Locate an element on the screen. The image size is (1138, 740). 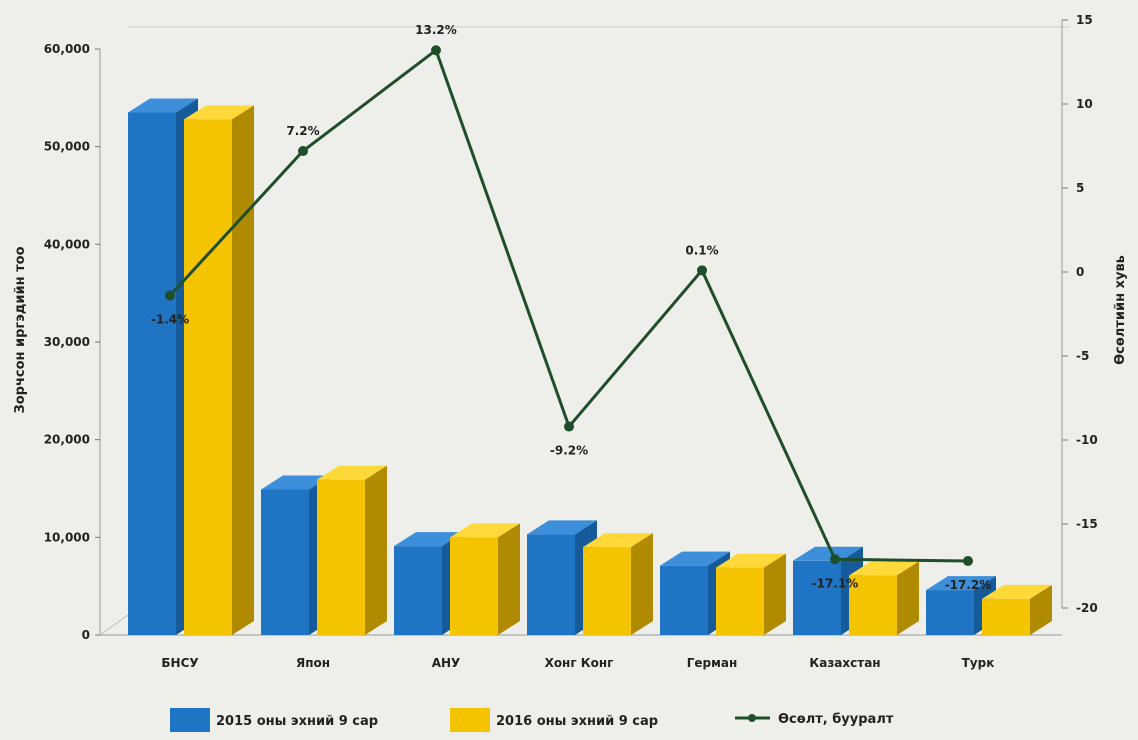
growth-data-label: -17.2% is located at coordinates (968, 585).